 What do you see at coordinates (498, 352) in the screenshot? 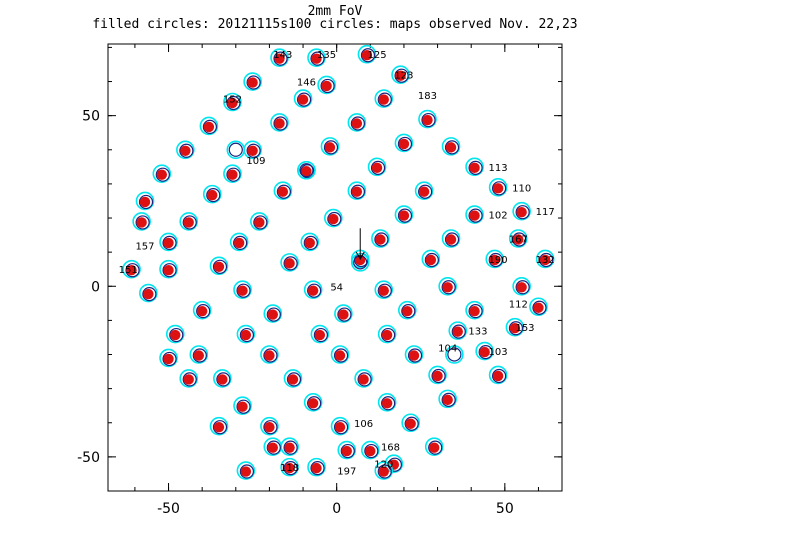
I see `pixel-label: 103` at bounding box center [498, 352].